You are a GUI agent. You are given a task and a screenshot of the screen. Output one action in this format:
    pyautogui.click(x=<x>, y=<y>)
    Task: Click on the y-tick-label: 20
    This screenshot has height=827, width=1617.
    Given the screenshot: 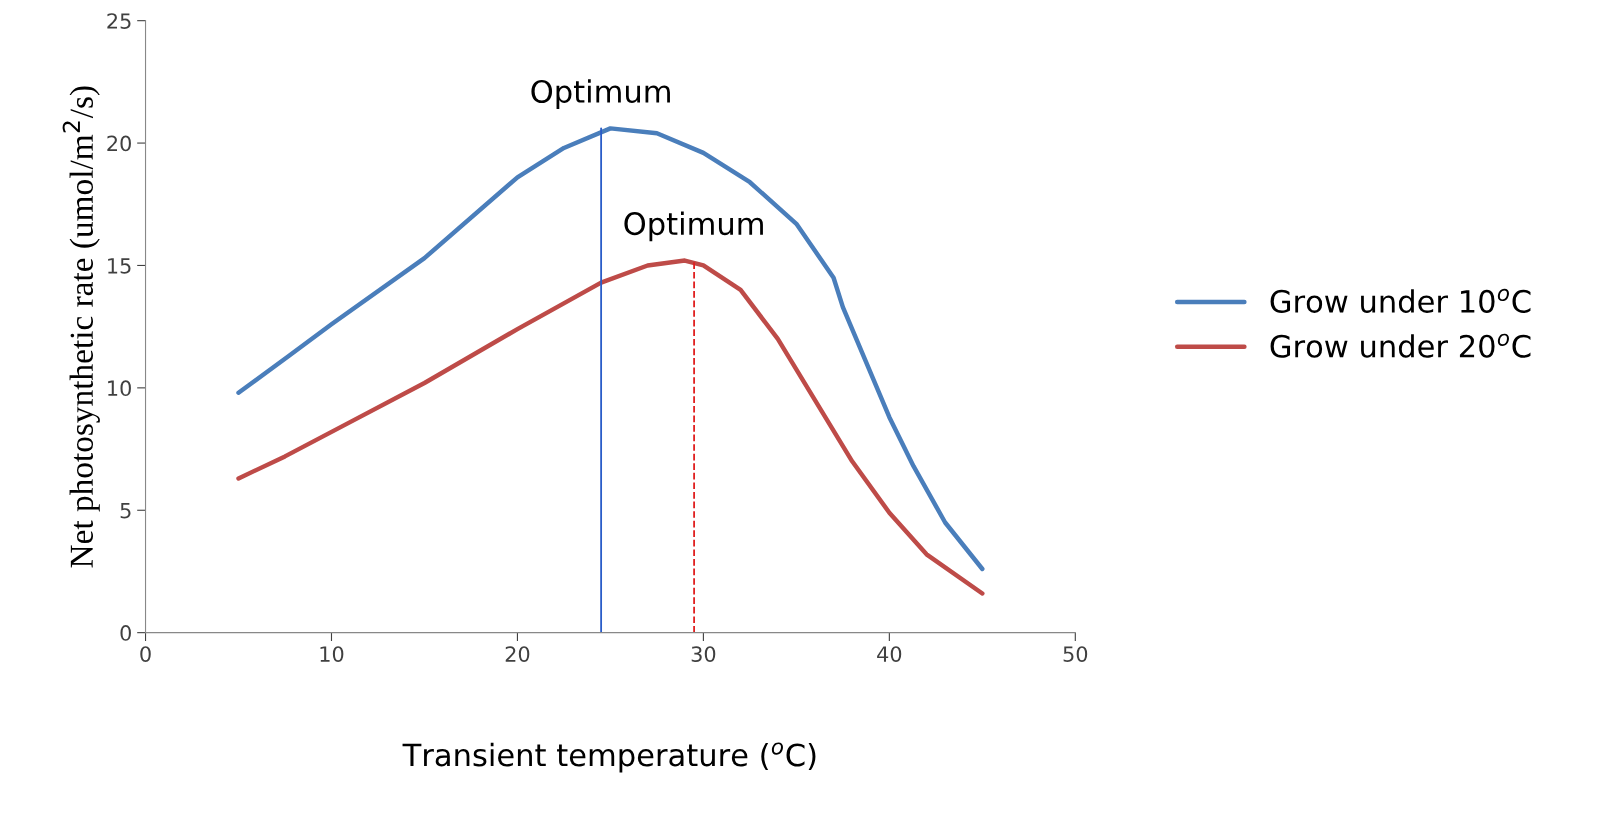 What is the action you would take?
    pyautogui.click(x=119, y=143)
    